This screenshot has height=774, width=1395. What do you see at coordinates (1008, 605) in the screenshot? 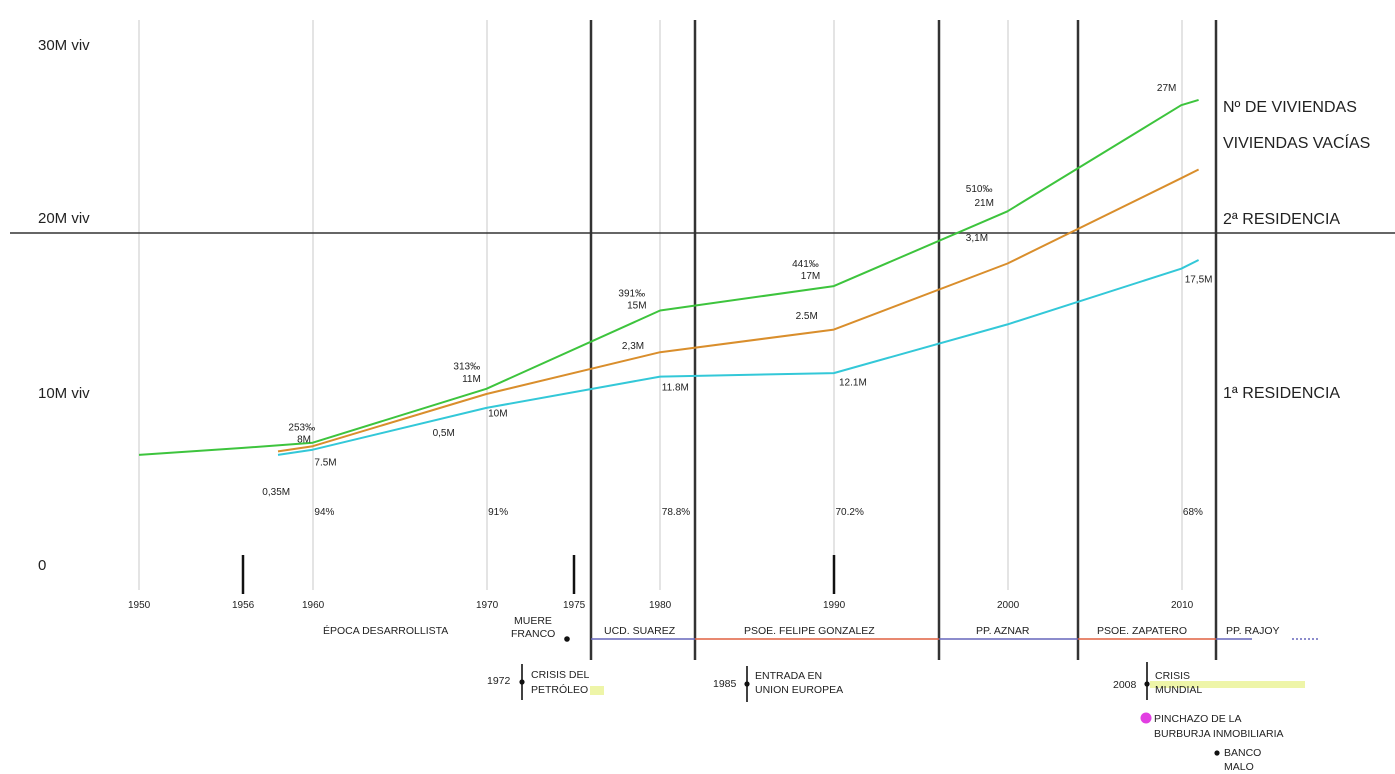
I see `x-tick-2000: 2000` at bounding box center [1008, 605].